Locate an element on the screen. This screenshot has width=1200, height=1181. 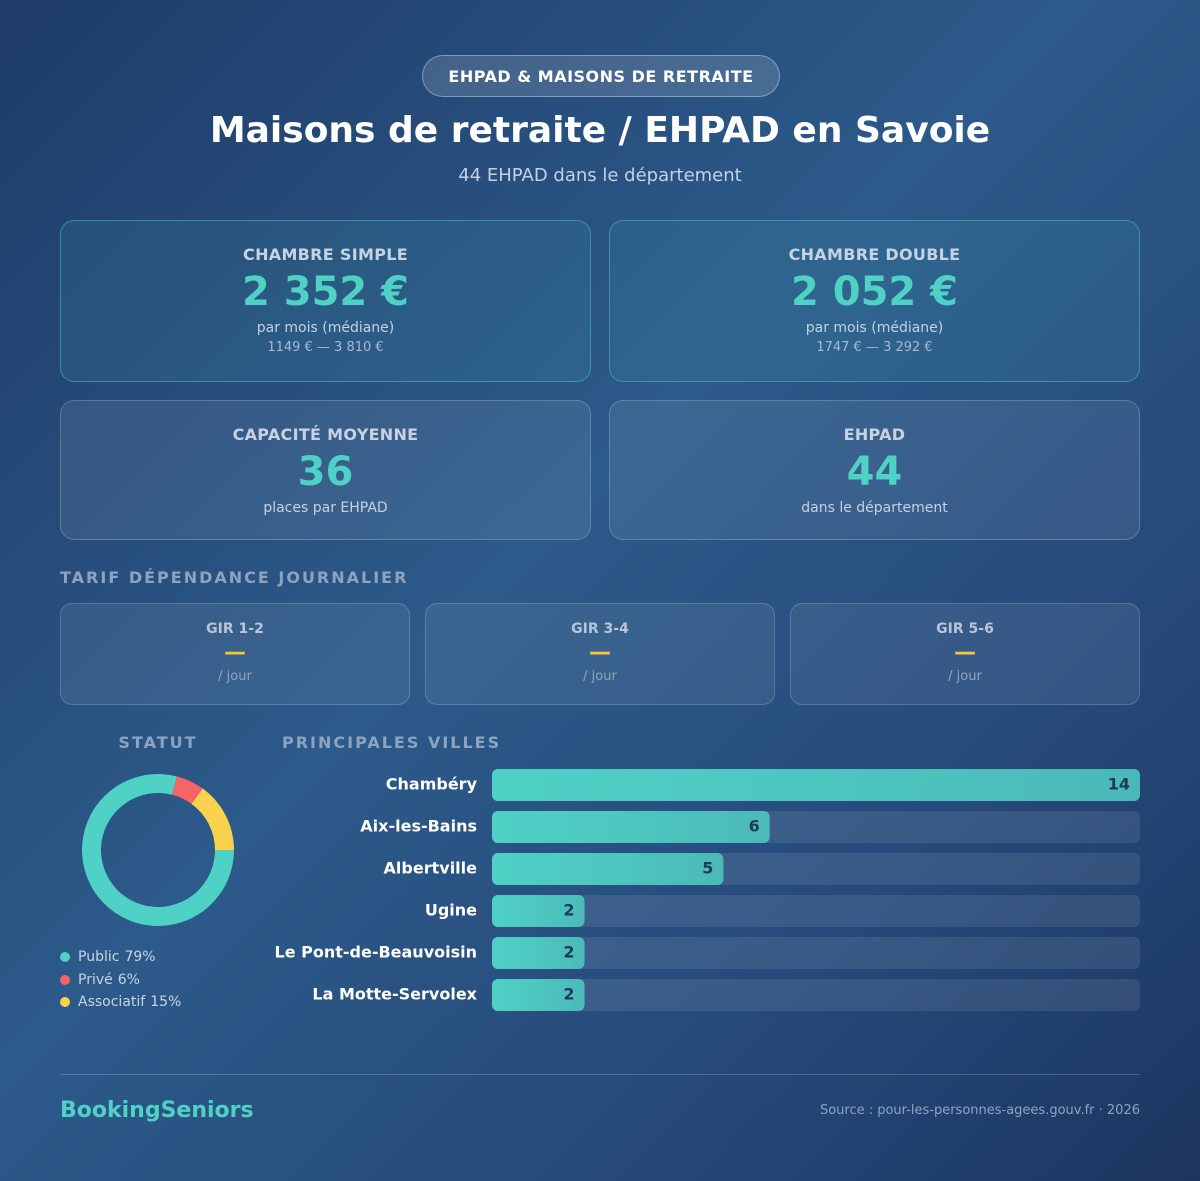
bar-label: Chambéry is located at coordinates (432, 784).